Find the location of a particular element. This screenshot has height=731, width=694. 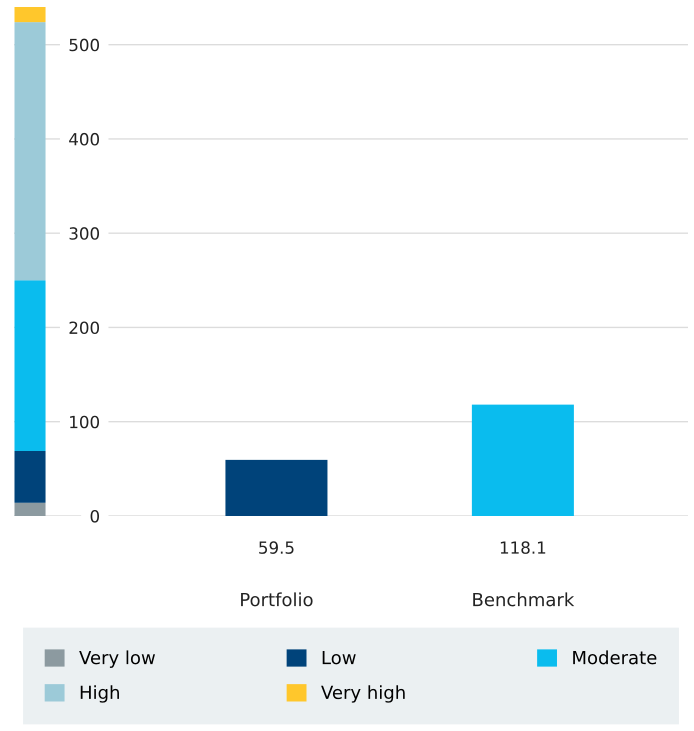

x-tick-label: Portfolio is located at coordinates (277, 599).